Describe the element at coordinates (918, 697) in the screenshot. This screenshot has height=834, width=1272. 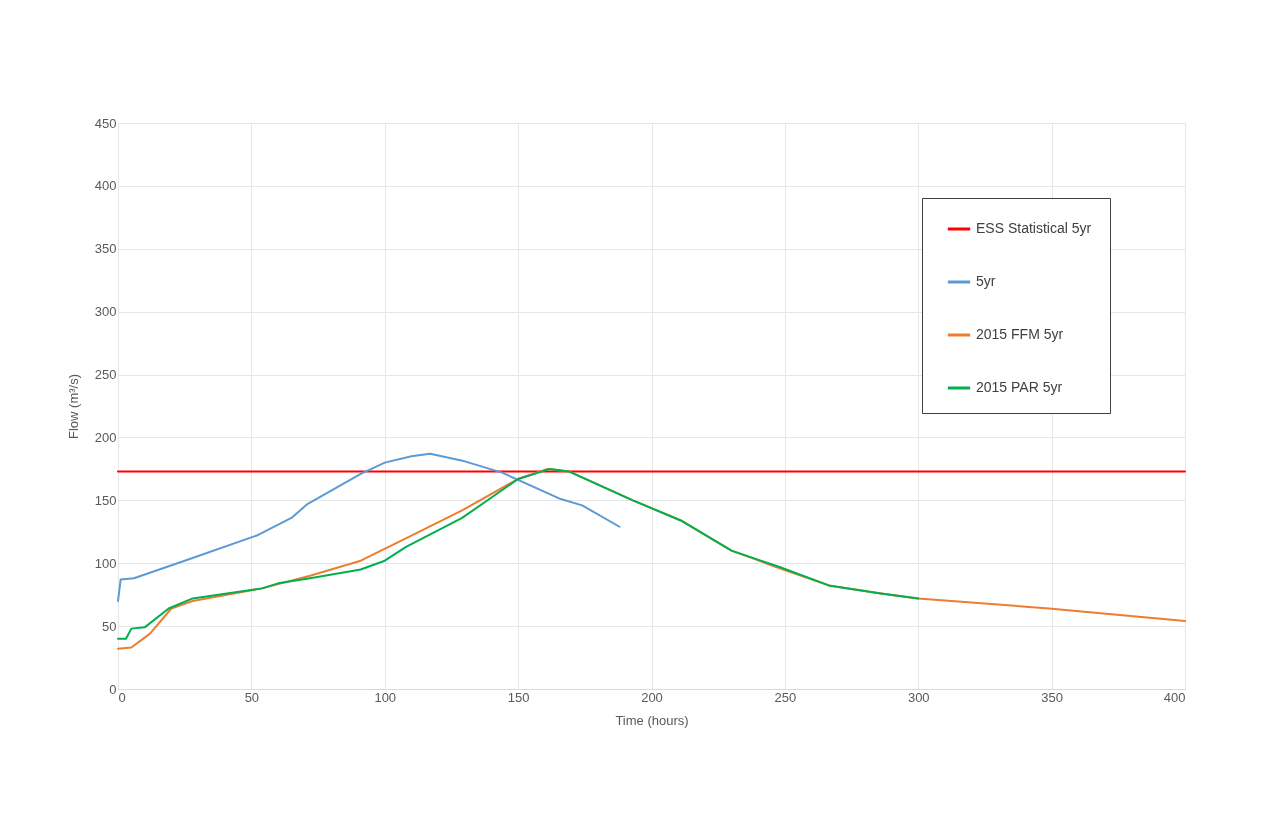
I see `x-tick-label: 300` at that location.